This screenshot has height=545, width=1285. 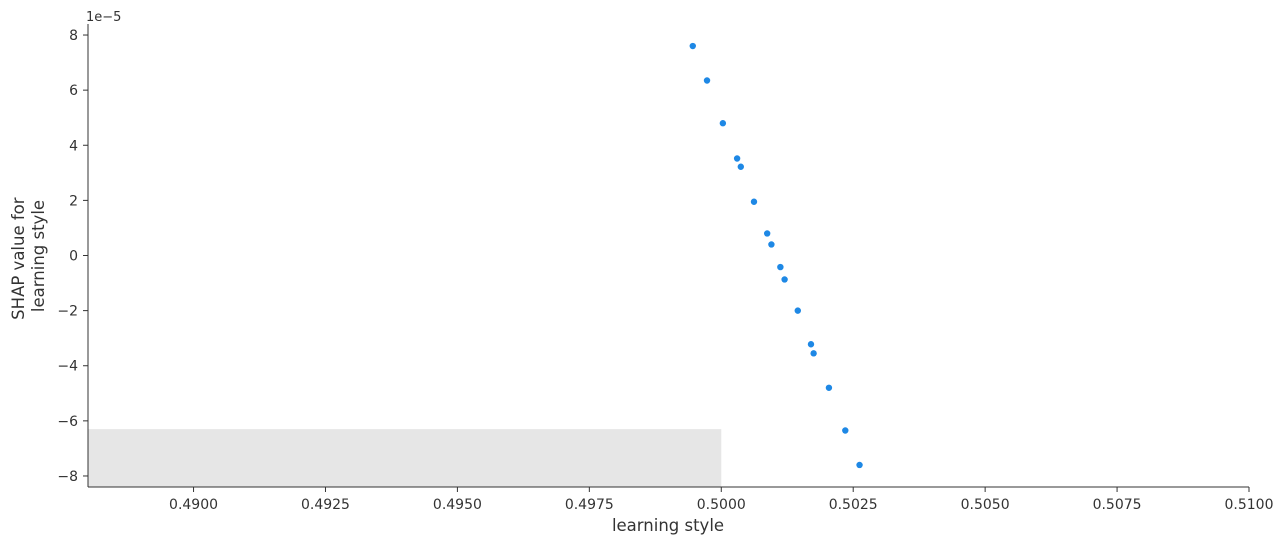 What do you see at coordinates (1249, 505) in the screenshot?
I see `x-tick-label: 0.5100` at bounding box center [1249, 505].